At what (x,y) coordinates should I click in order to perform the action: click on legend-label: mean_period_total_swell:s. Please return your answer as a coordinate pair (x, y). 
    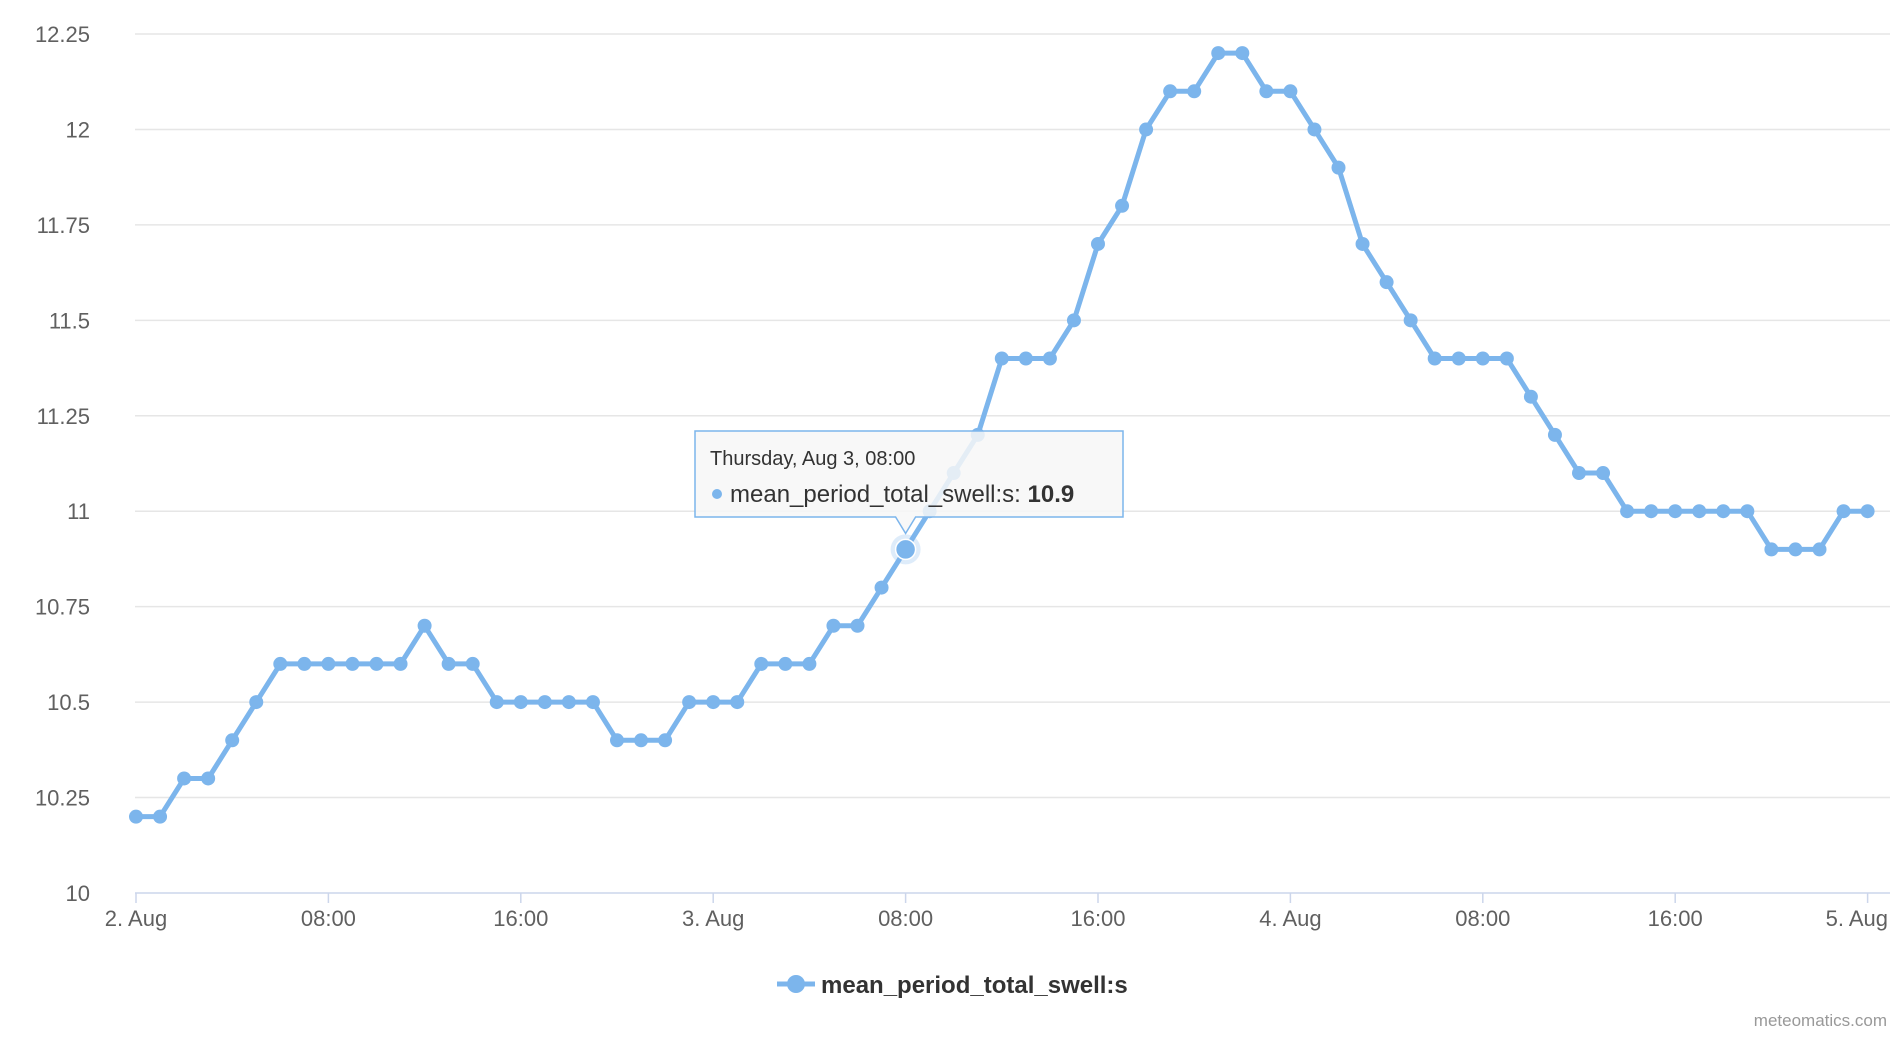
    Looking at the image, I should click on (974, 985).